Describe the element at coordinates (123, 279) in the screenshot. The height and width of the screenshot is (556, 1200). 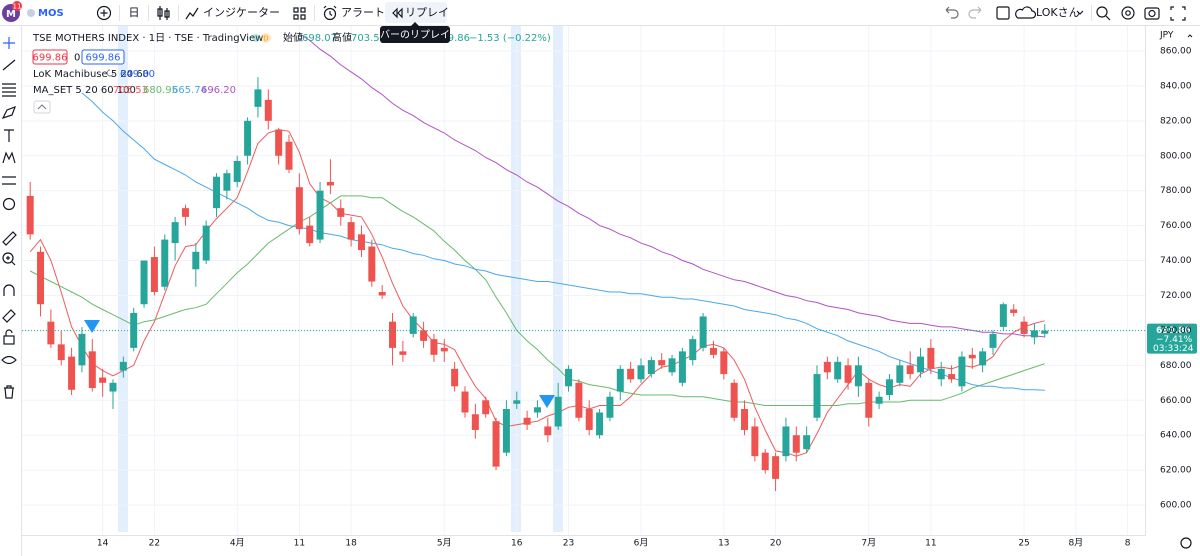
I see `replay-band` at that location.